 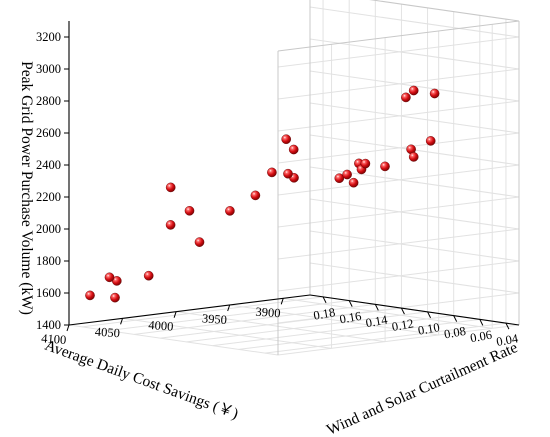 What do you see at coordinates (455, 333) in the screenshot?
I see `y-tick-label: 0.08` at bounding box center [455, 333].